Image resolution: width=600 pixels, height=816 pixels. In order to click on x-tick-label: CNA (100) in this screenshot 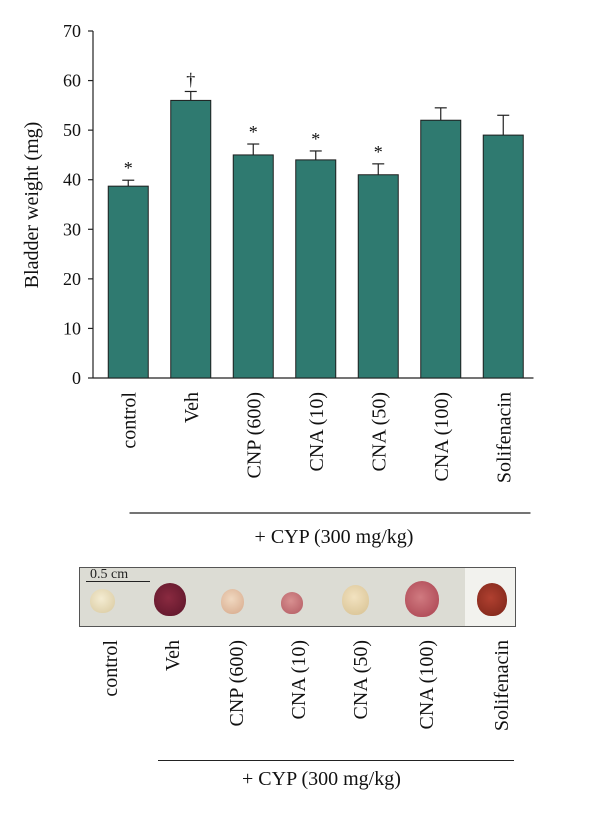, I will do `click(442, 436)`.